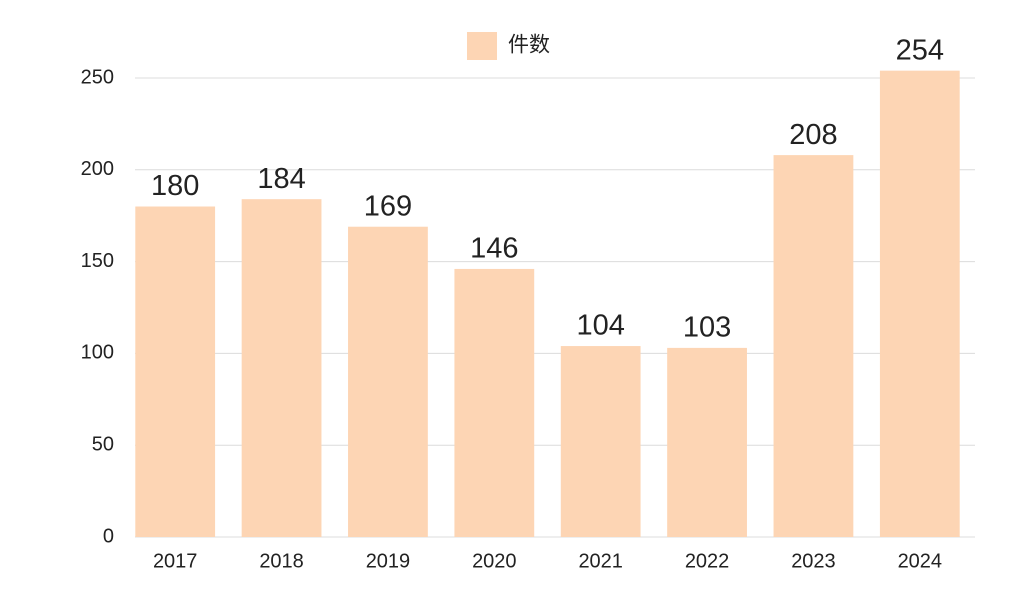  What do you see at coordinates (813, 135) in the screenshot?
I see `value-label: 208` at bounding box center [813, 135].